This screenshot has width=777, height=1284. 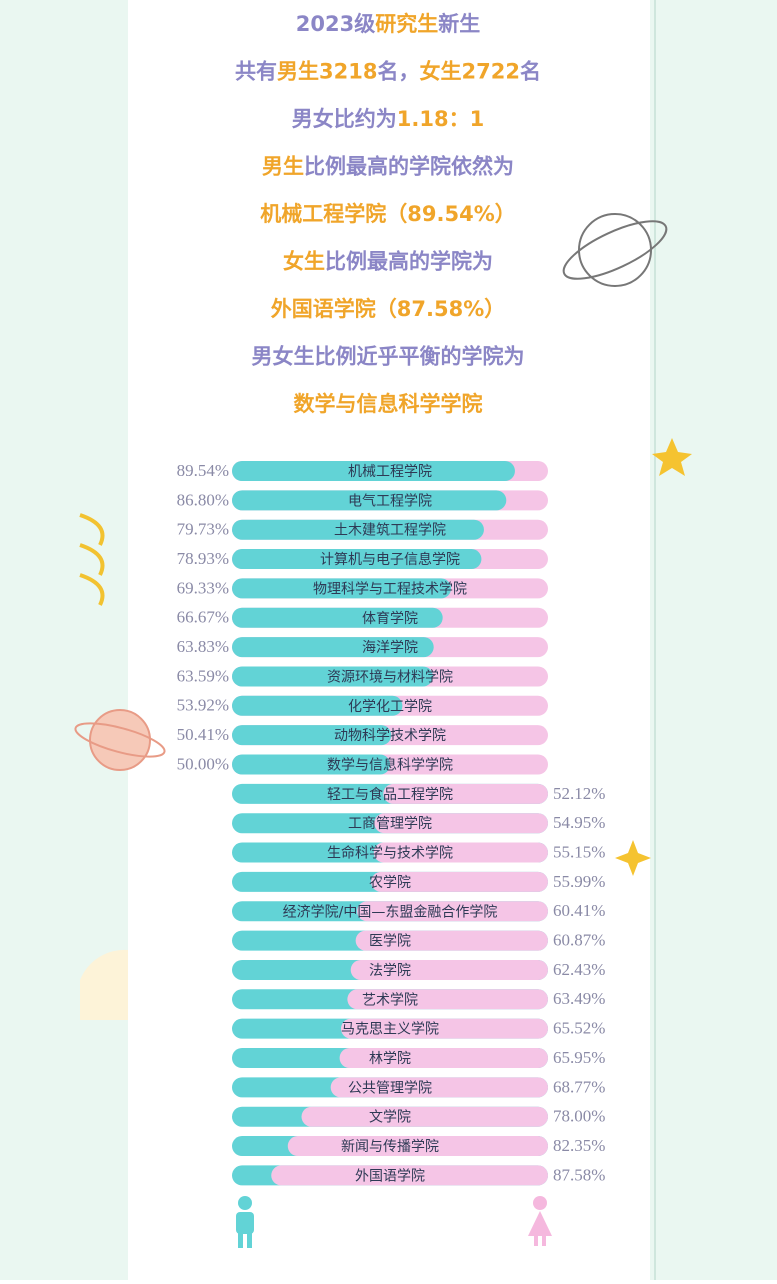 What do you see at coordinates (390, 794) in the screenshot?
I see `category-label: 轻工与食品工程学院` at bounding box center [390, 794].